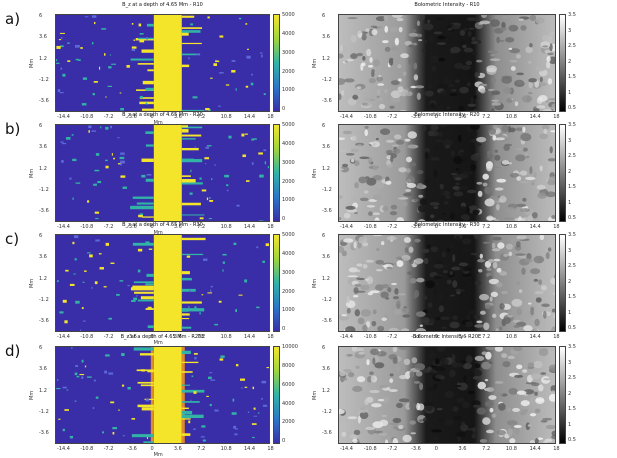 The height and width of the screenshot is (458, 617). I want to click on colorbar-tick: 1.5, so click(572, 187).